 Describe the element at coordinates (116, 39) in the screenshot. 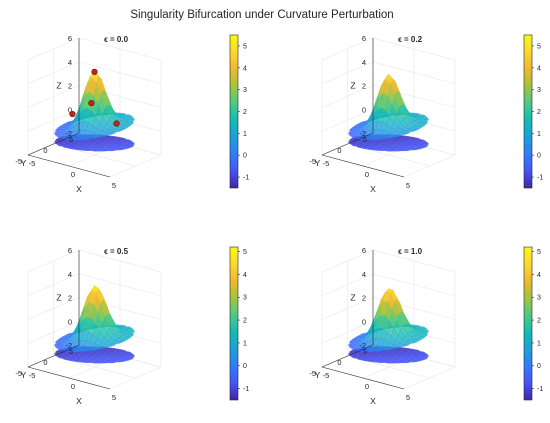

I see `subplot-title: ϵ = 0.0` at that location.